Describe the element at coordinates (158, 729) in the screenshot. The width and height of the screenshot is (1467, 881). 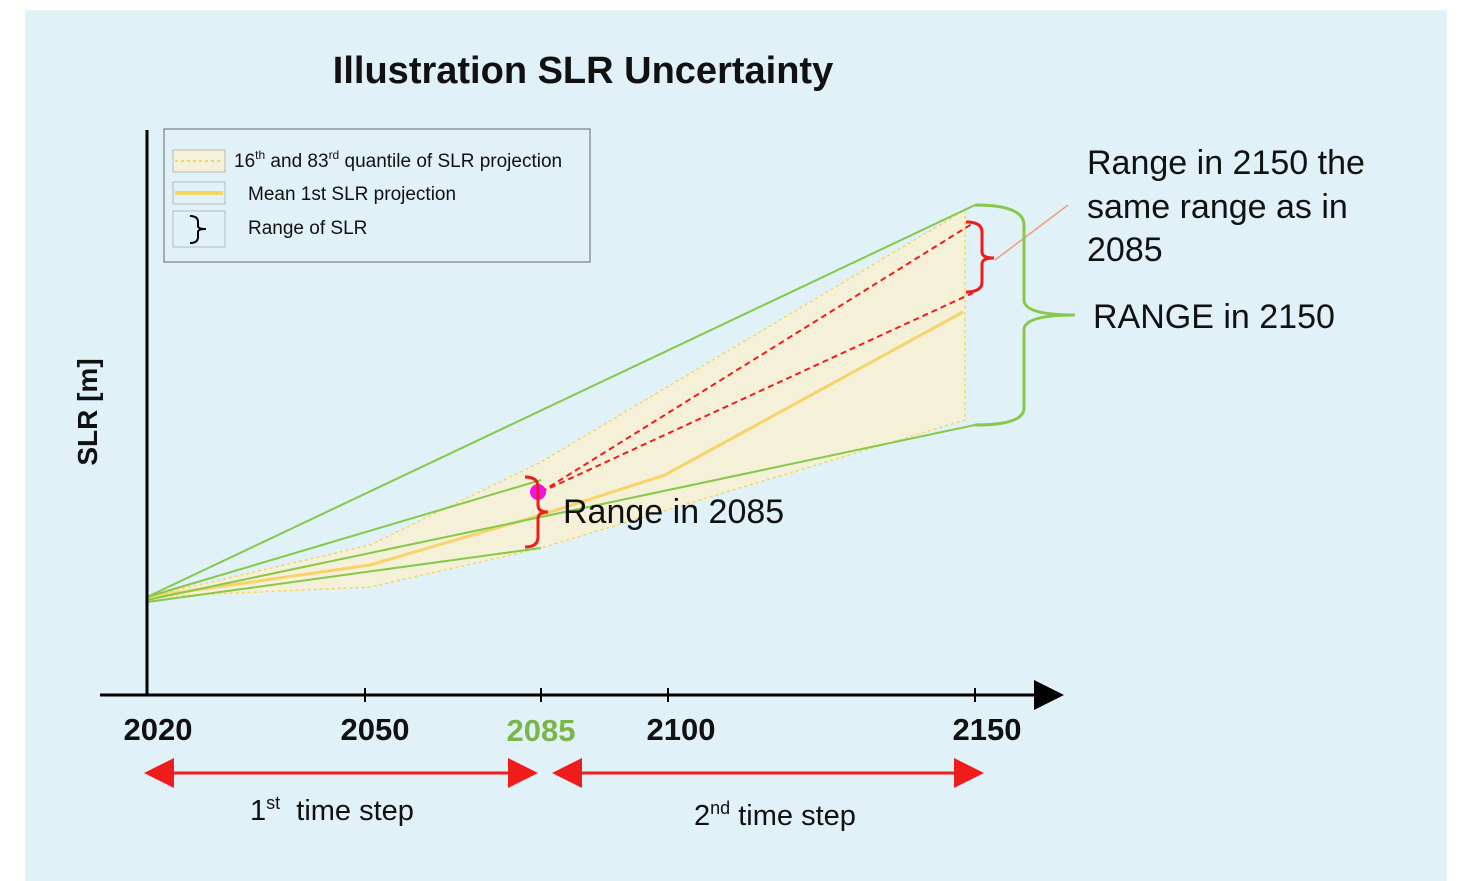
I see `x-tick-label: 2020` at that location.